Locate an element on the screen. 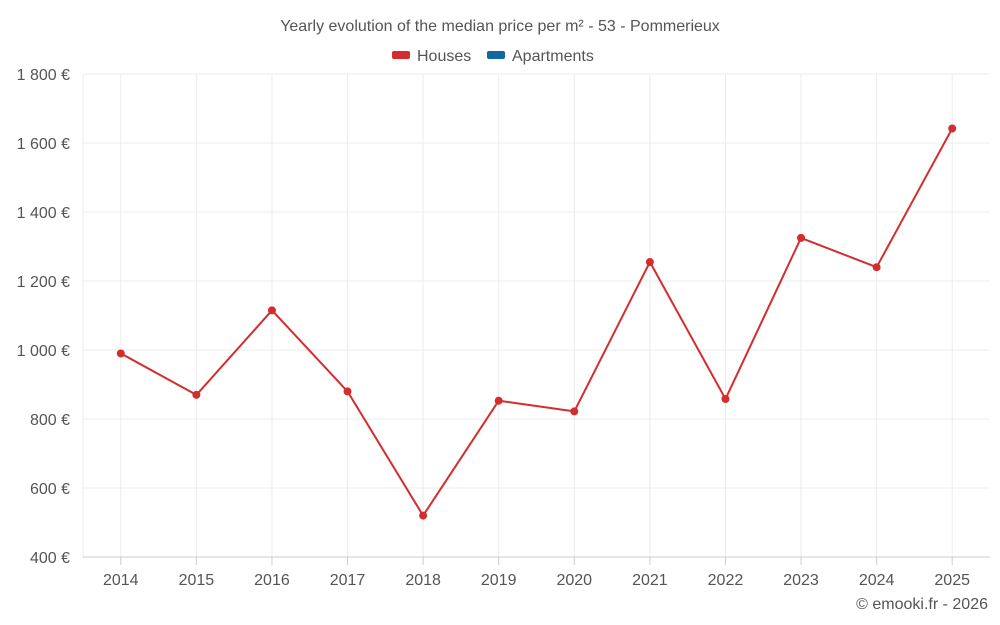 The height and width of the screenshot is (625, 1000). x-tick-label: 2018 is located at coordinates (423, 580).